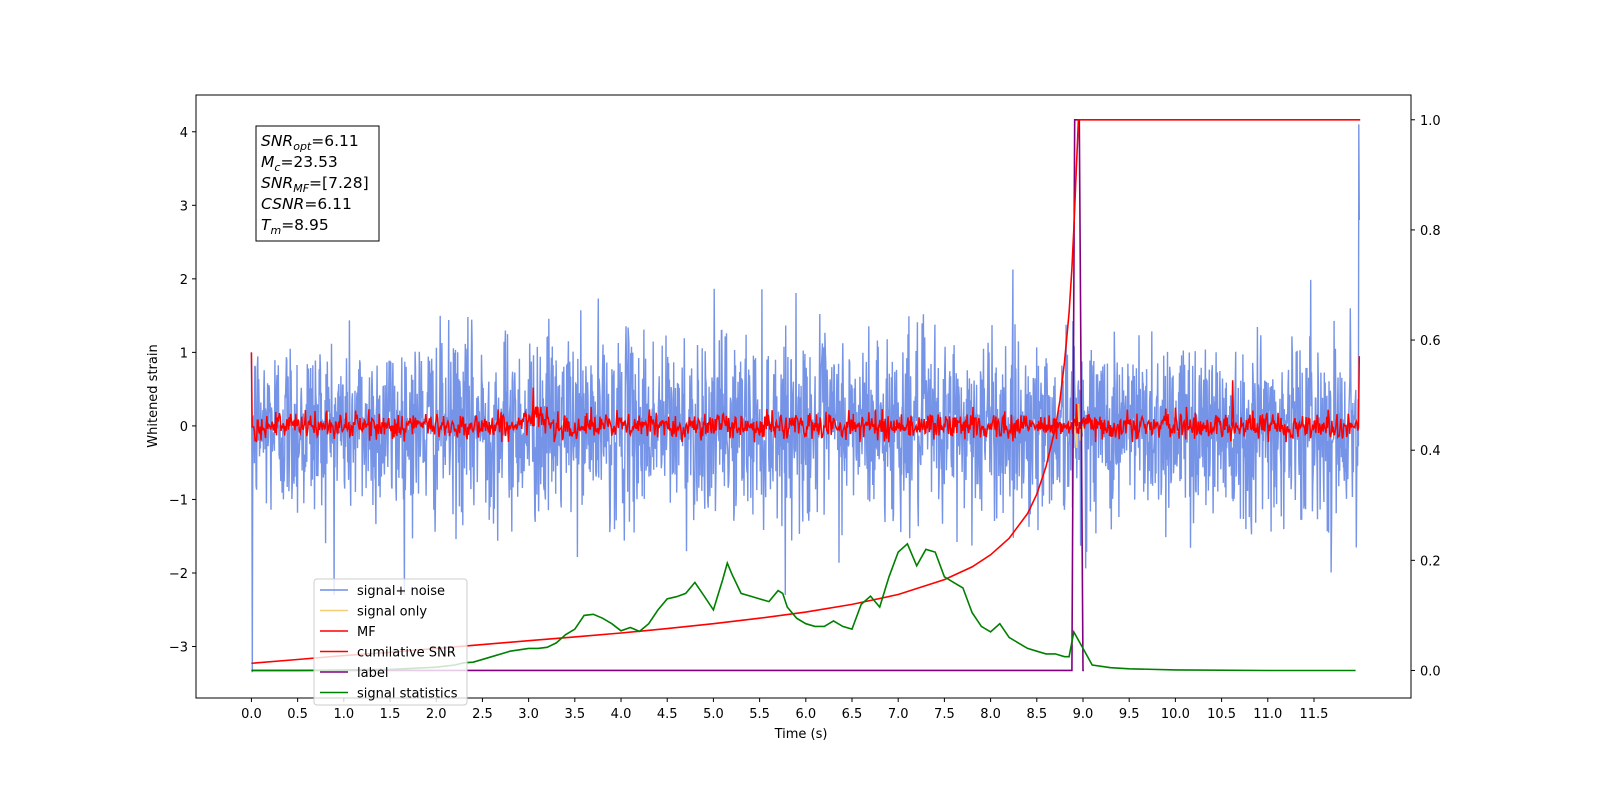  I want to click on legend-label: MF, so click(366, 632).